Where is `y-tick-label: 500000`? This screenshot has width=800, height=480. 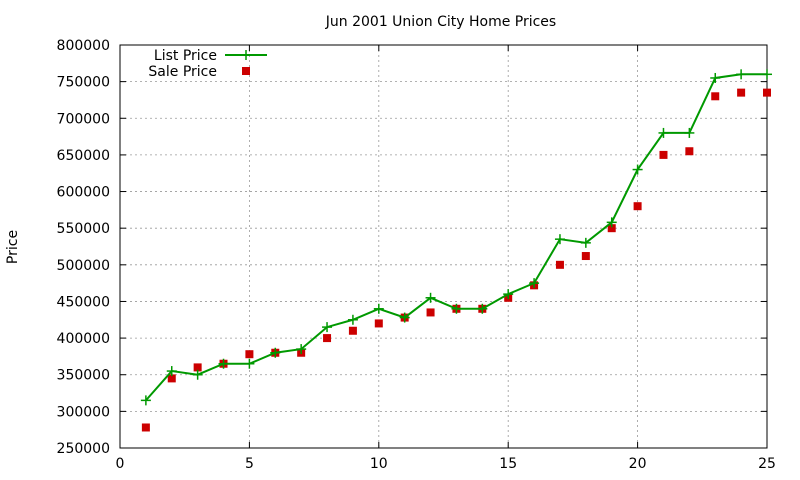 y-tick-label: 500000 is located at coordinates (83, 266).